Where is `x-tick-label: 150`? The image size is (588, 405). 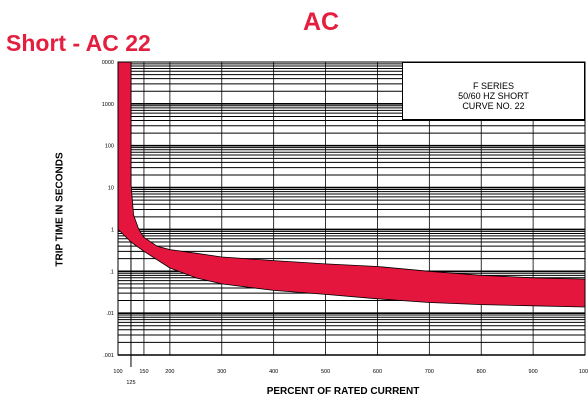
x-tick-label: 150 is located at coordinates (143, 372).